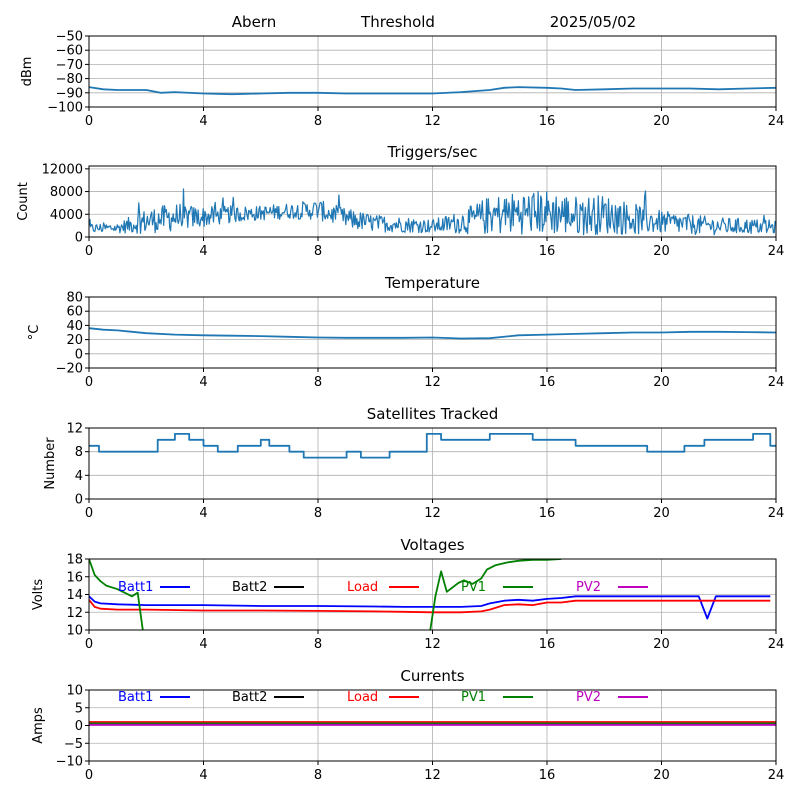 The height and width of the screenshot is (800, 800). What do you see at coordinates (74, 429) in the screenshot?
I see `y-tick-label: 12` at bounding box center [74, 429].